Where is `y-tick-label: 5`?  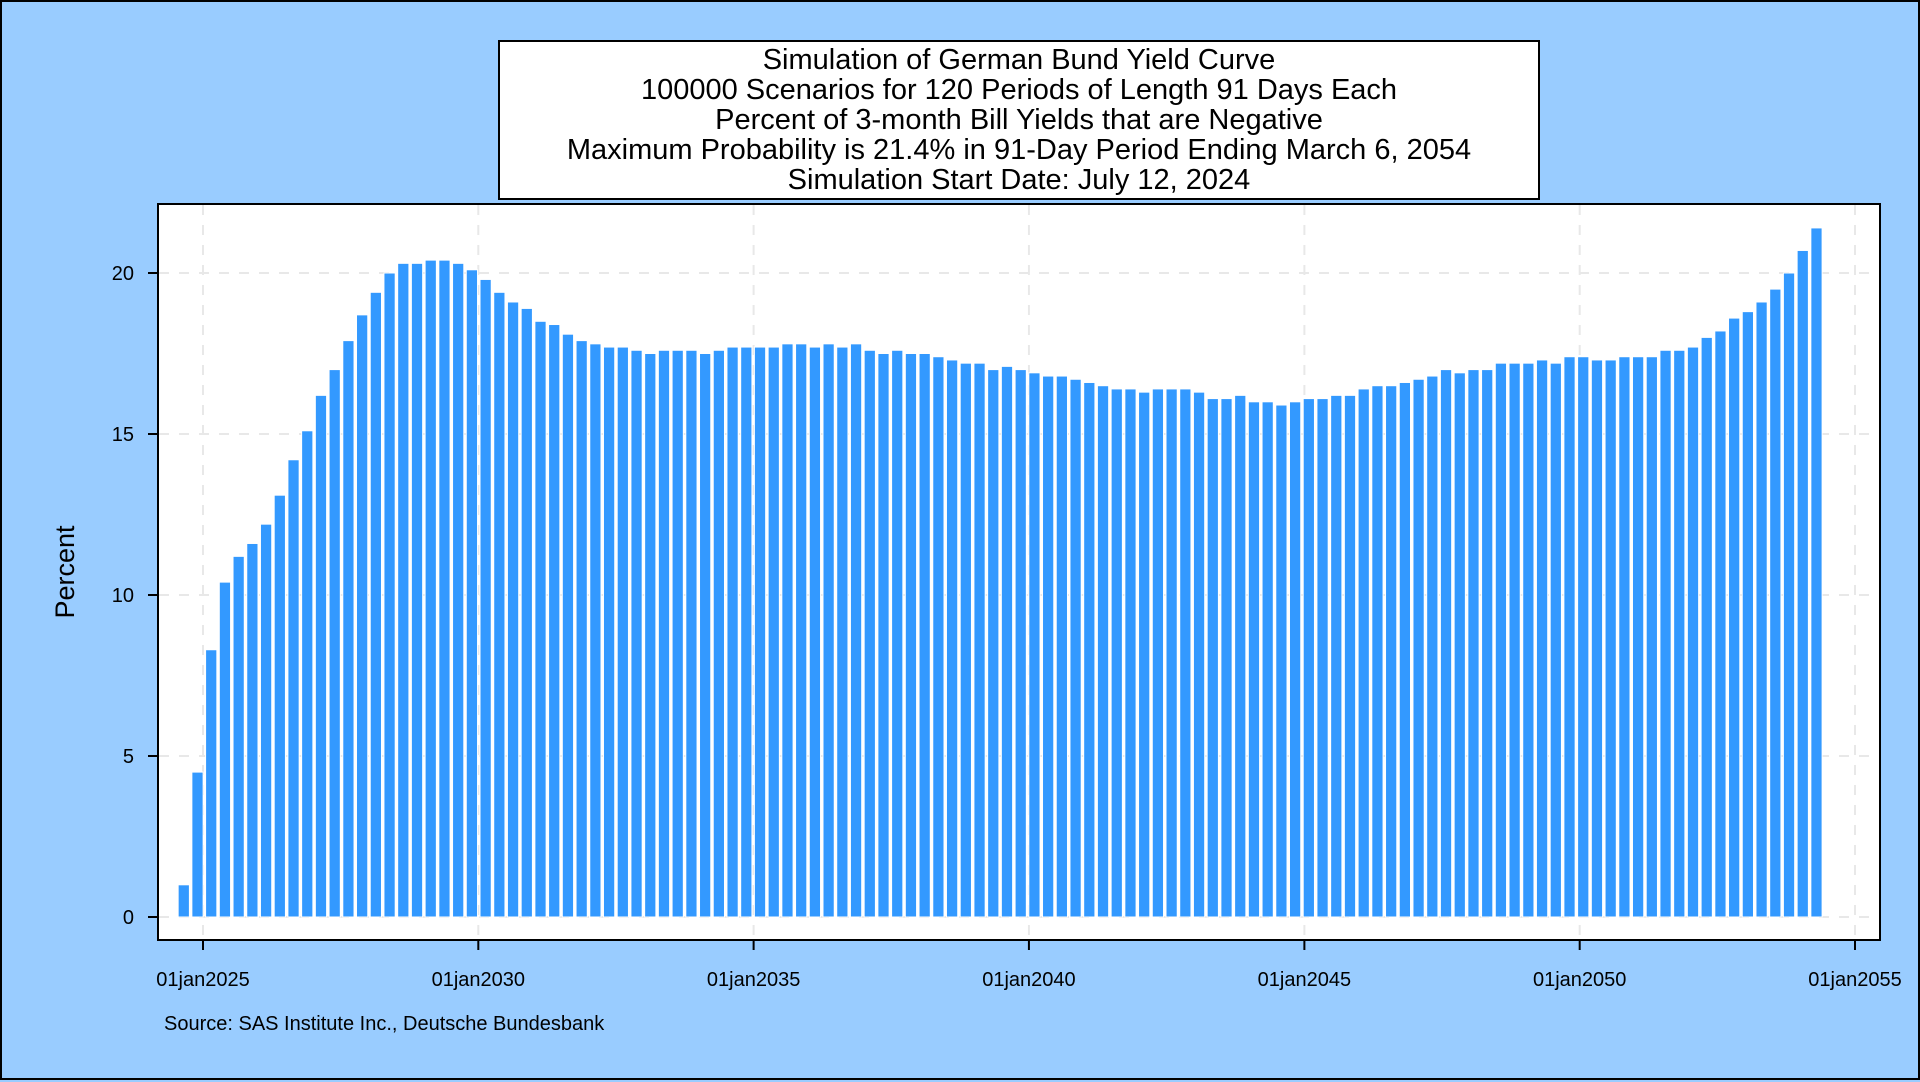
y-tick-label: 5 is located at coordinates (128, 757).